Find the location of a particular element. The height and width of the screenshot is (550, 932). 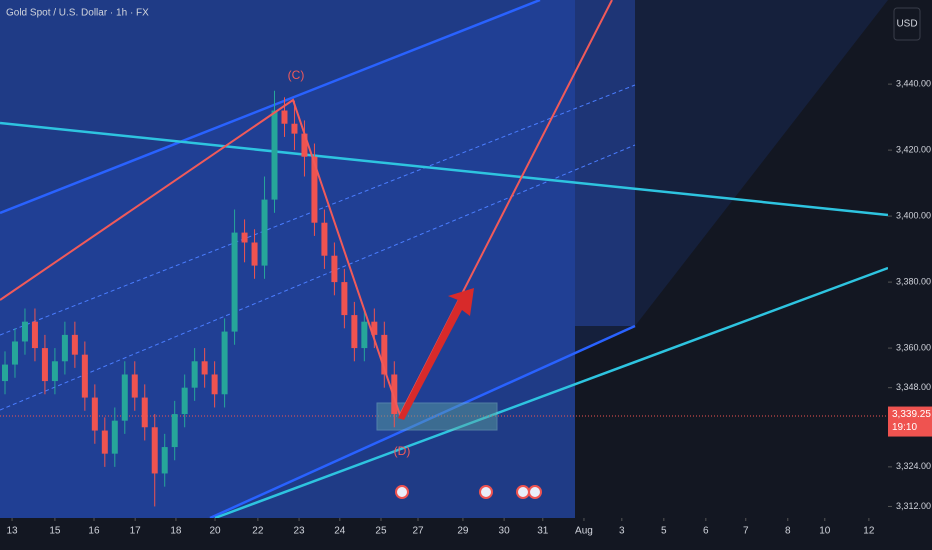

x-tick-label: Aug is located at coordinates (584, 531).